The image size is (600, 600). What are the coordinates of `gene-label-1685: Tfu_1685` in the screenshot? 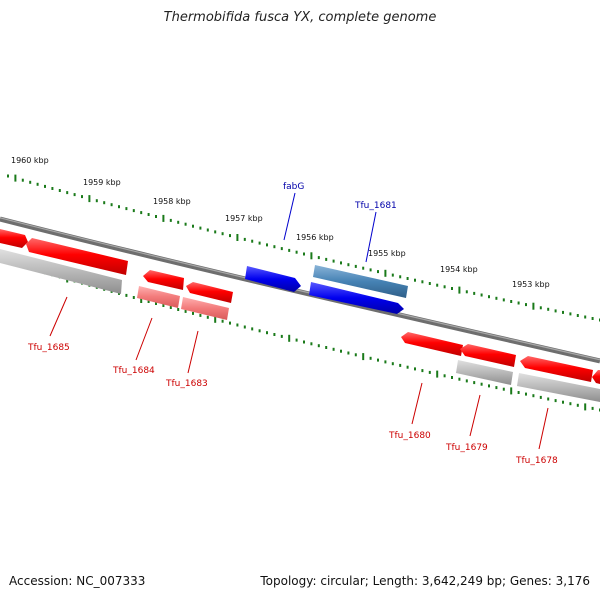 It's located at (48, 348).